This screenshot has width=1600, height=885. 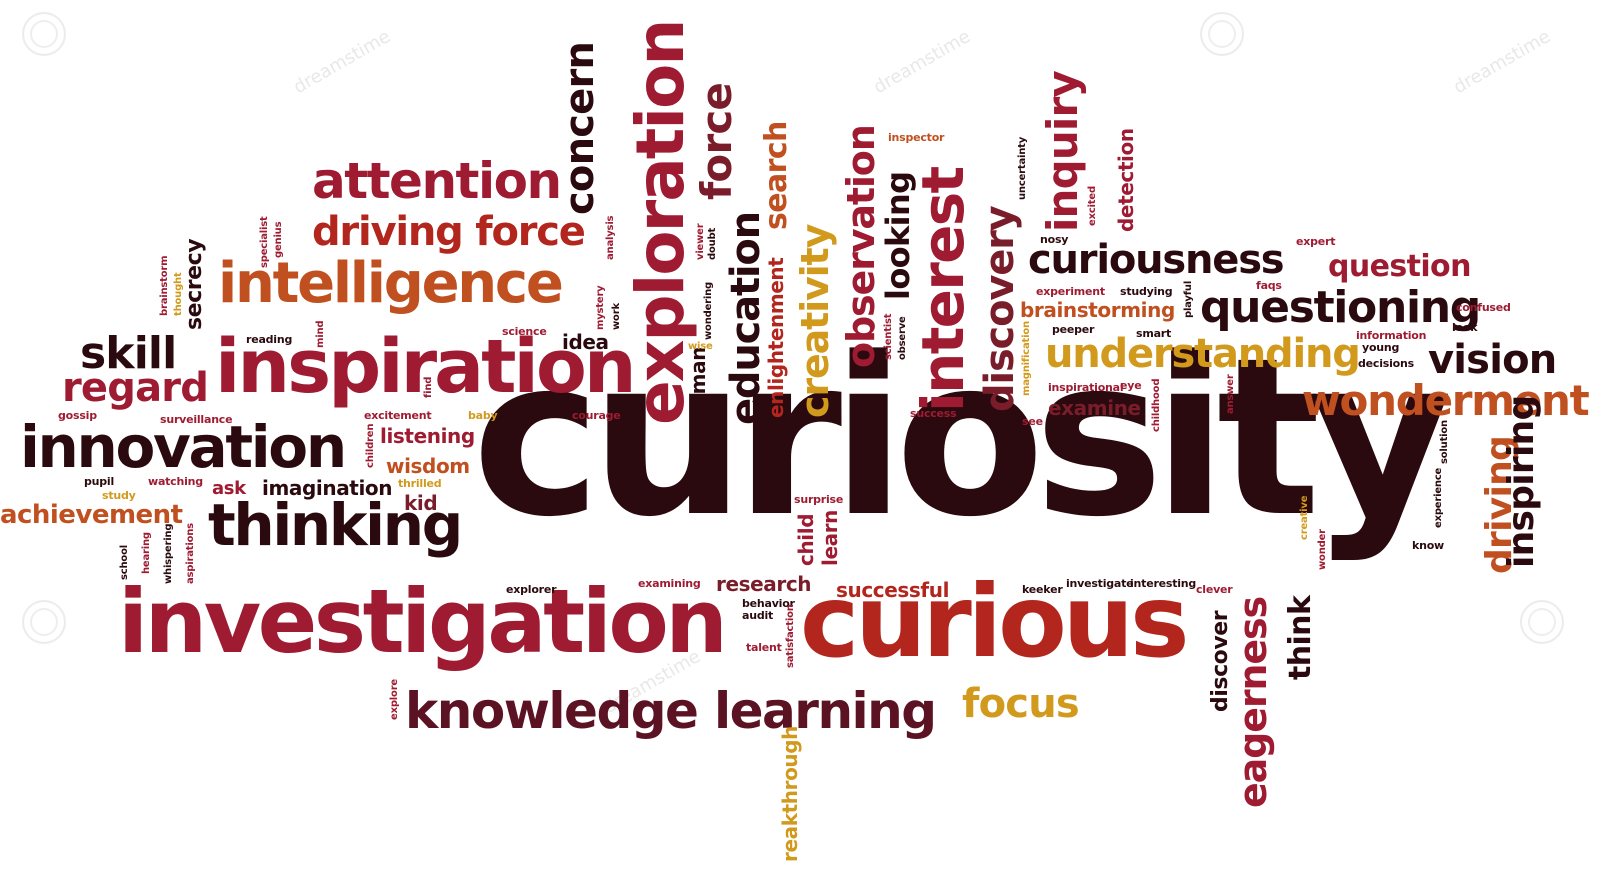 I want to click on word-understanding: understanding, so click(x=1203, y=354).